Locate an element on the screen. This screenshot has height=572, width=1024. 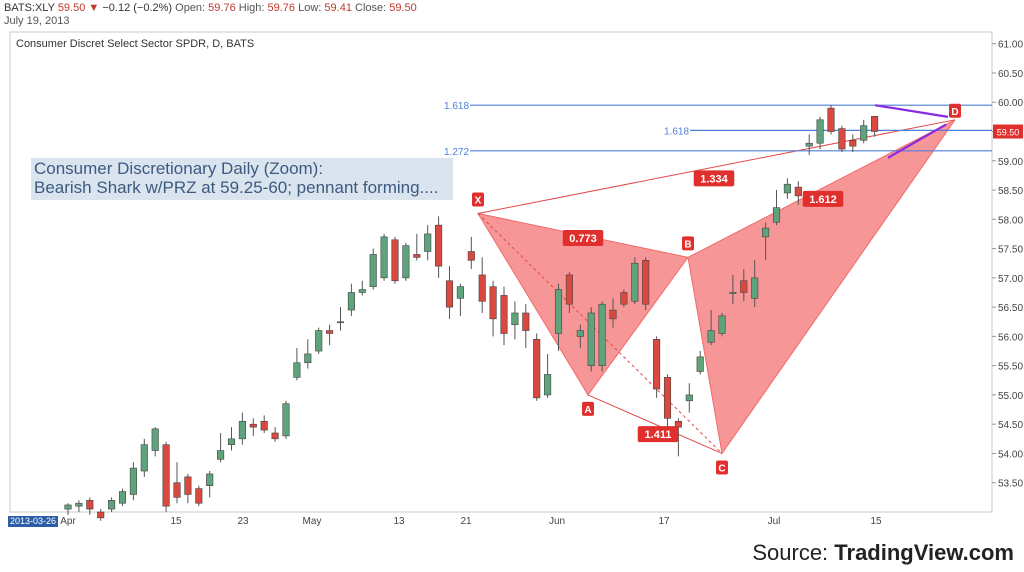
pattern-point-label: B is located at coordinates (687, 244).